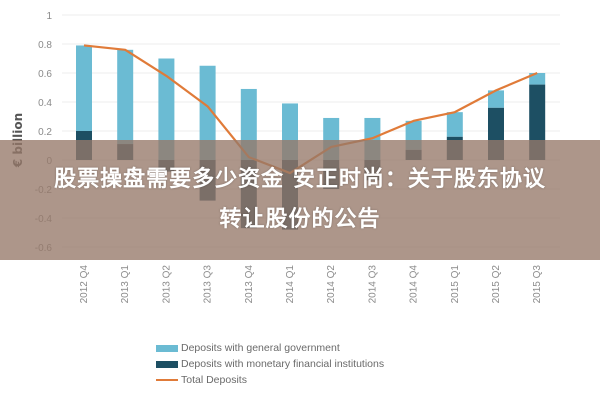  What do you see at coordinates (45, 132) in the screenshot?
I see `y-tick-label: 0.2` at bounding box center [45, 132].